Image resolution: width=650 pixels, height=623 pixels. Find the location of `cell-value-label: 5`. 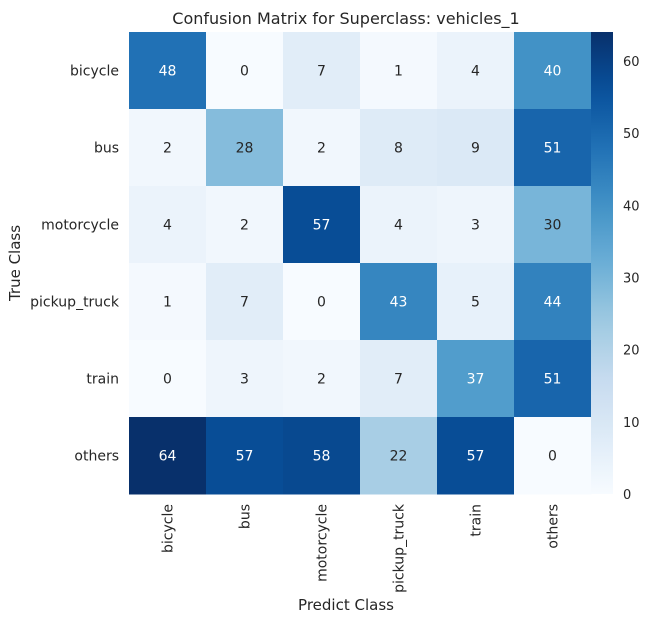

cell-value-label: 5 is located at coordinates (475, 303).